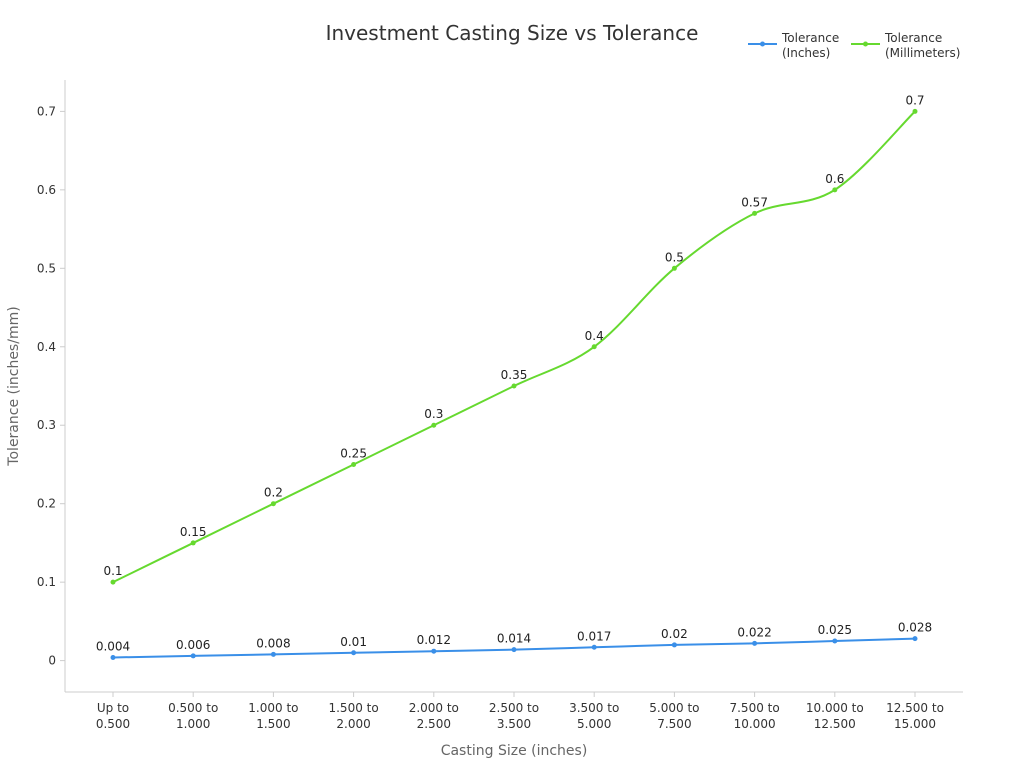 This screenshot has width=1024, height=772. Describe the element at coordinates (594, 708) in the screenshot. I see `x-tick-label: 3.500 to` at that location.